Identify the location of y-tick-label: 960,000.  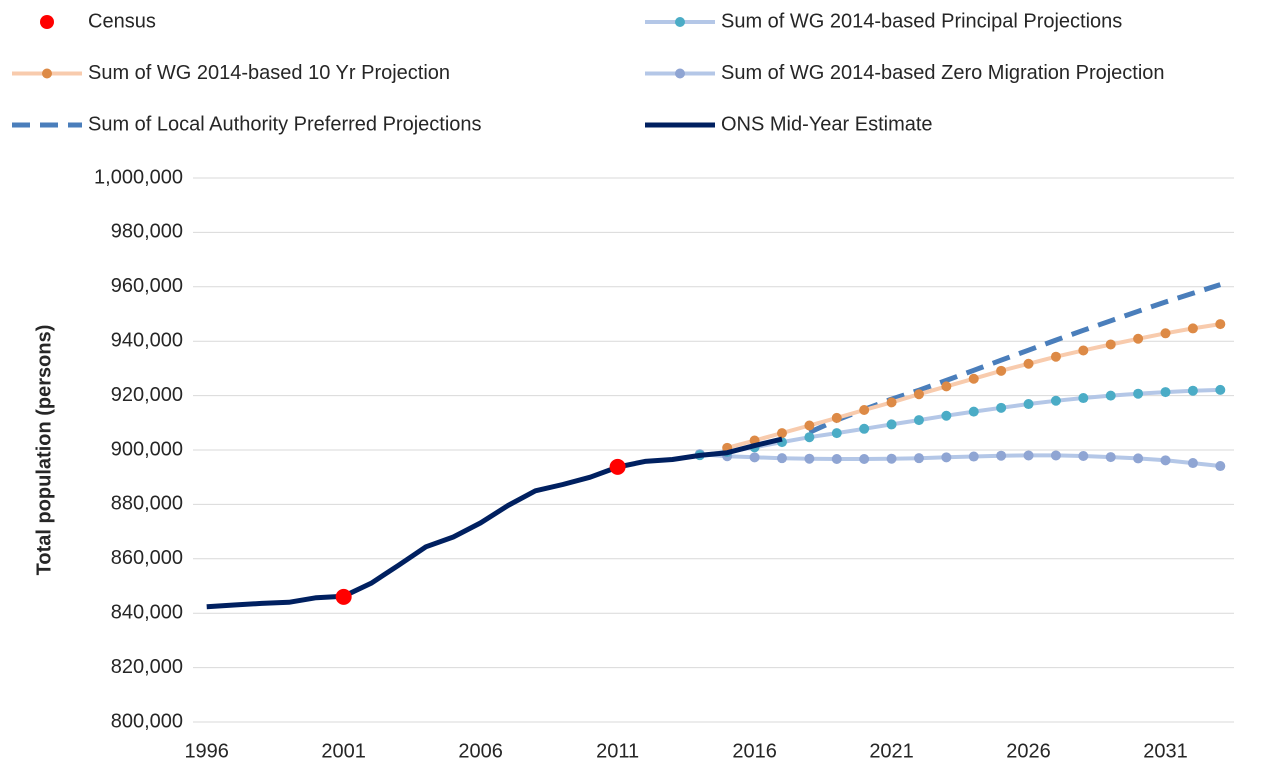
(147, 286).